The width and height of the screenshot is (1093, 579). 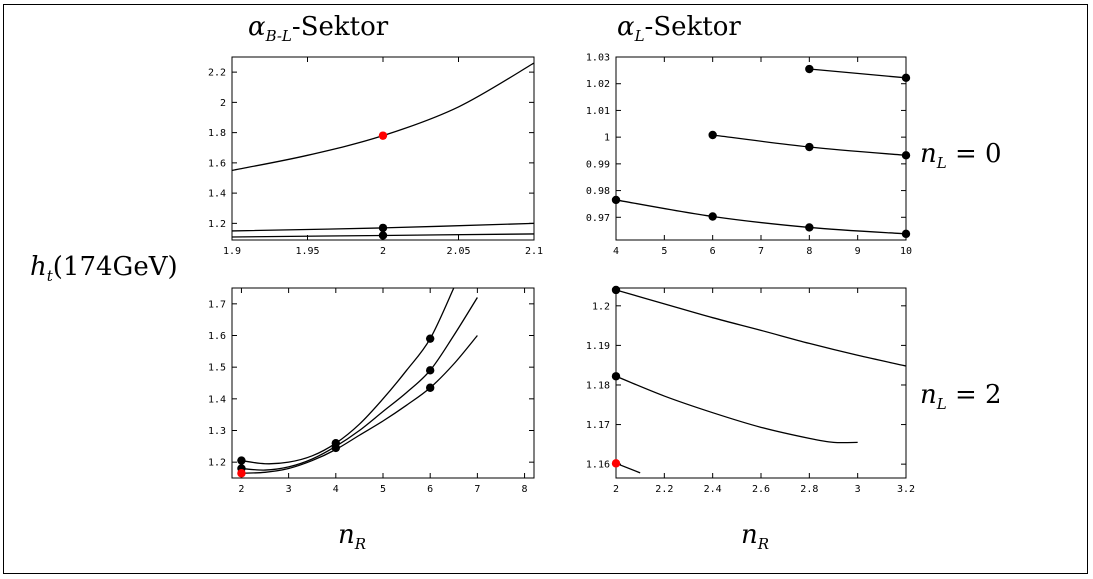 I want to click on x-tick-label: 1.95, so click(x=307, y=251).